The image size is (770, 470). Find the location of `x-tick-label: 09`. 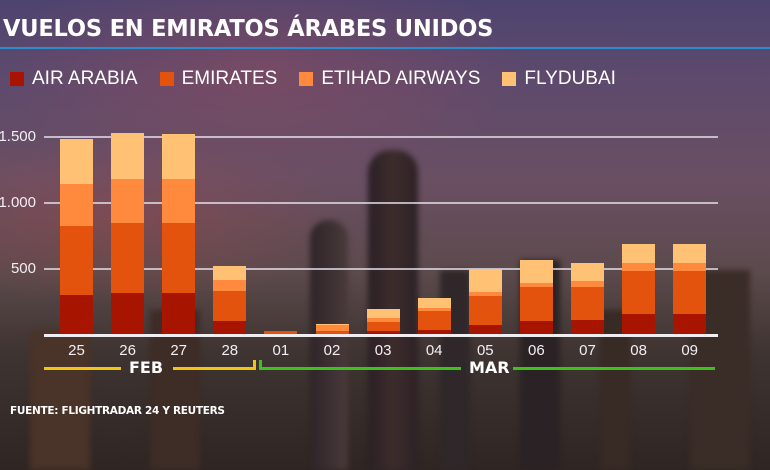

x-tick-label: 09 is located at coordinates (690, 350).